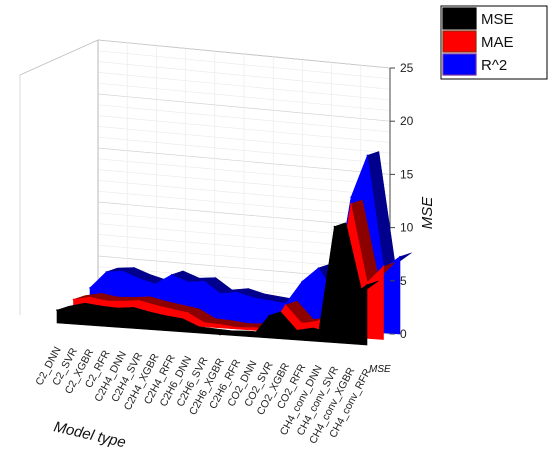 This screenshot has height=473, width=550. Describe the element at coordinates (403, 281) in the screenshot. I see `y-tick-label: 5` at that location.